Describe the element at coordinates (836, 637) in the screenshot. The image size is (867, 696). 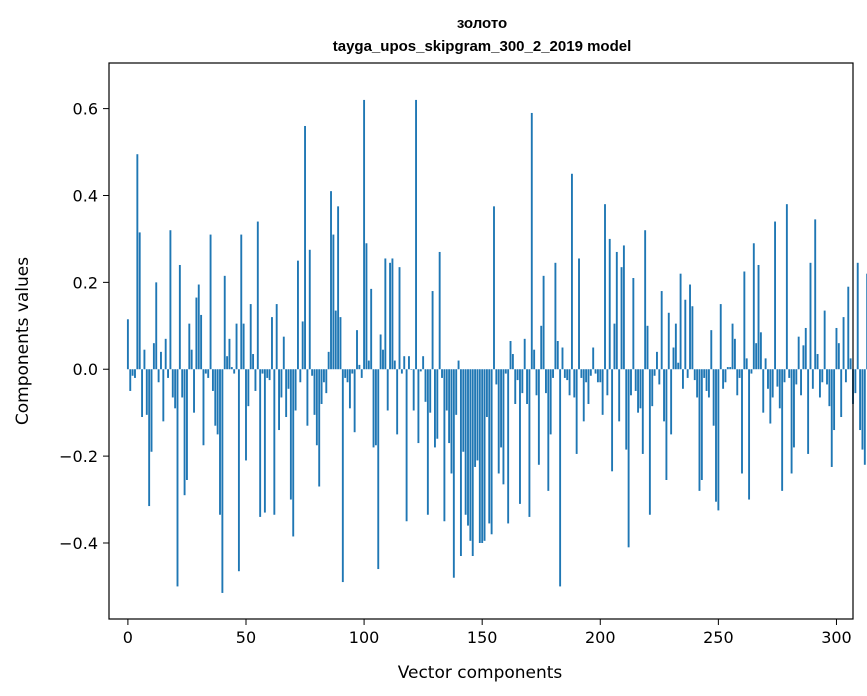
I see `x-tick-label-300: 300` at that location.